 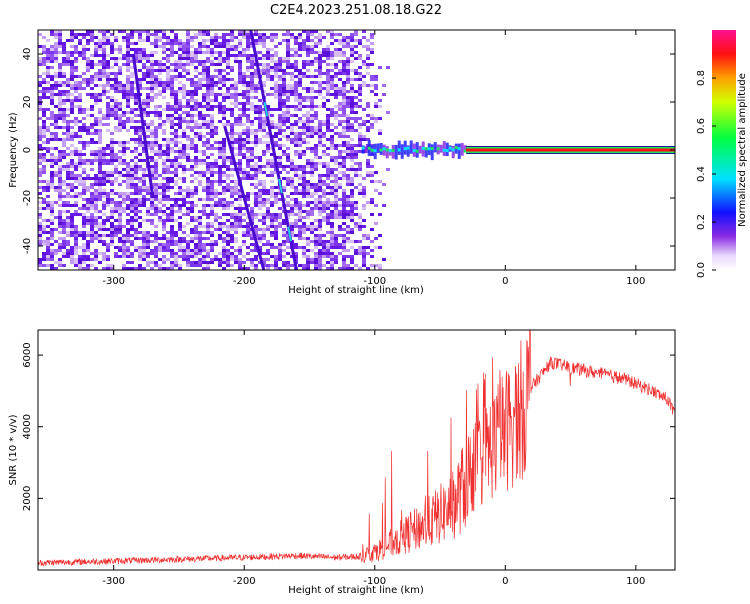 What do you see at coordinates (701, 222) in the screenshot?
I see `colorbar-tick-label: 0.2` at bounding box center [701, 222].